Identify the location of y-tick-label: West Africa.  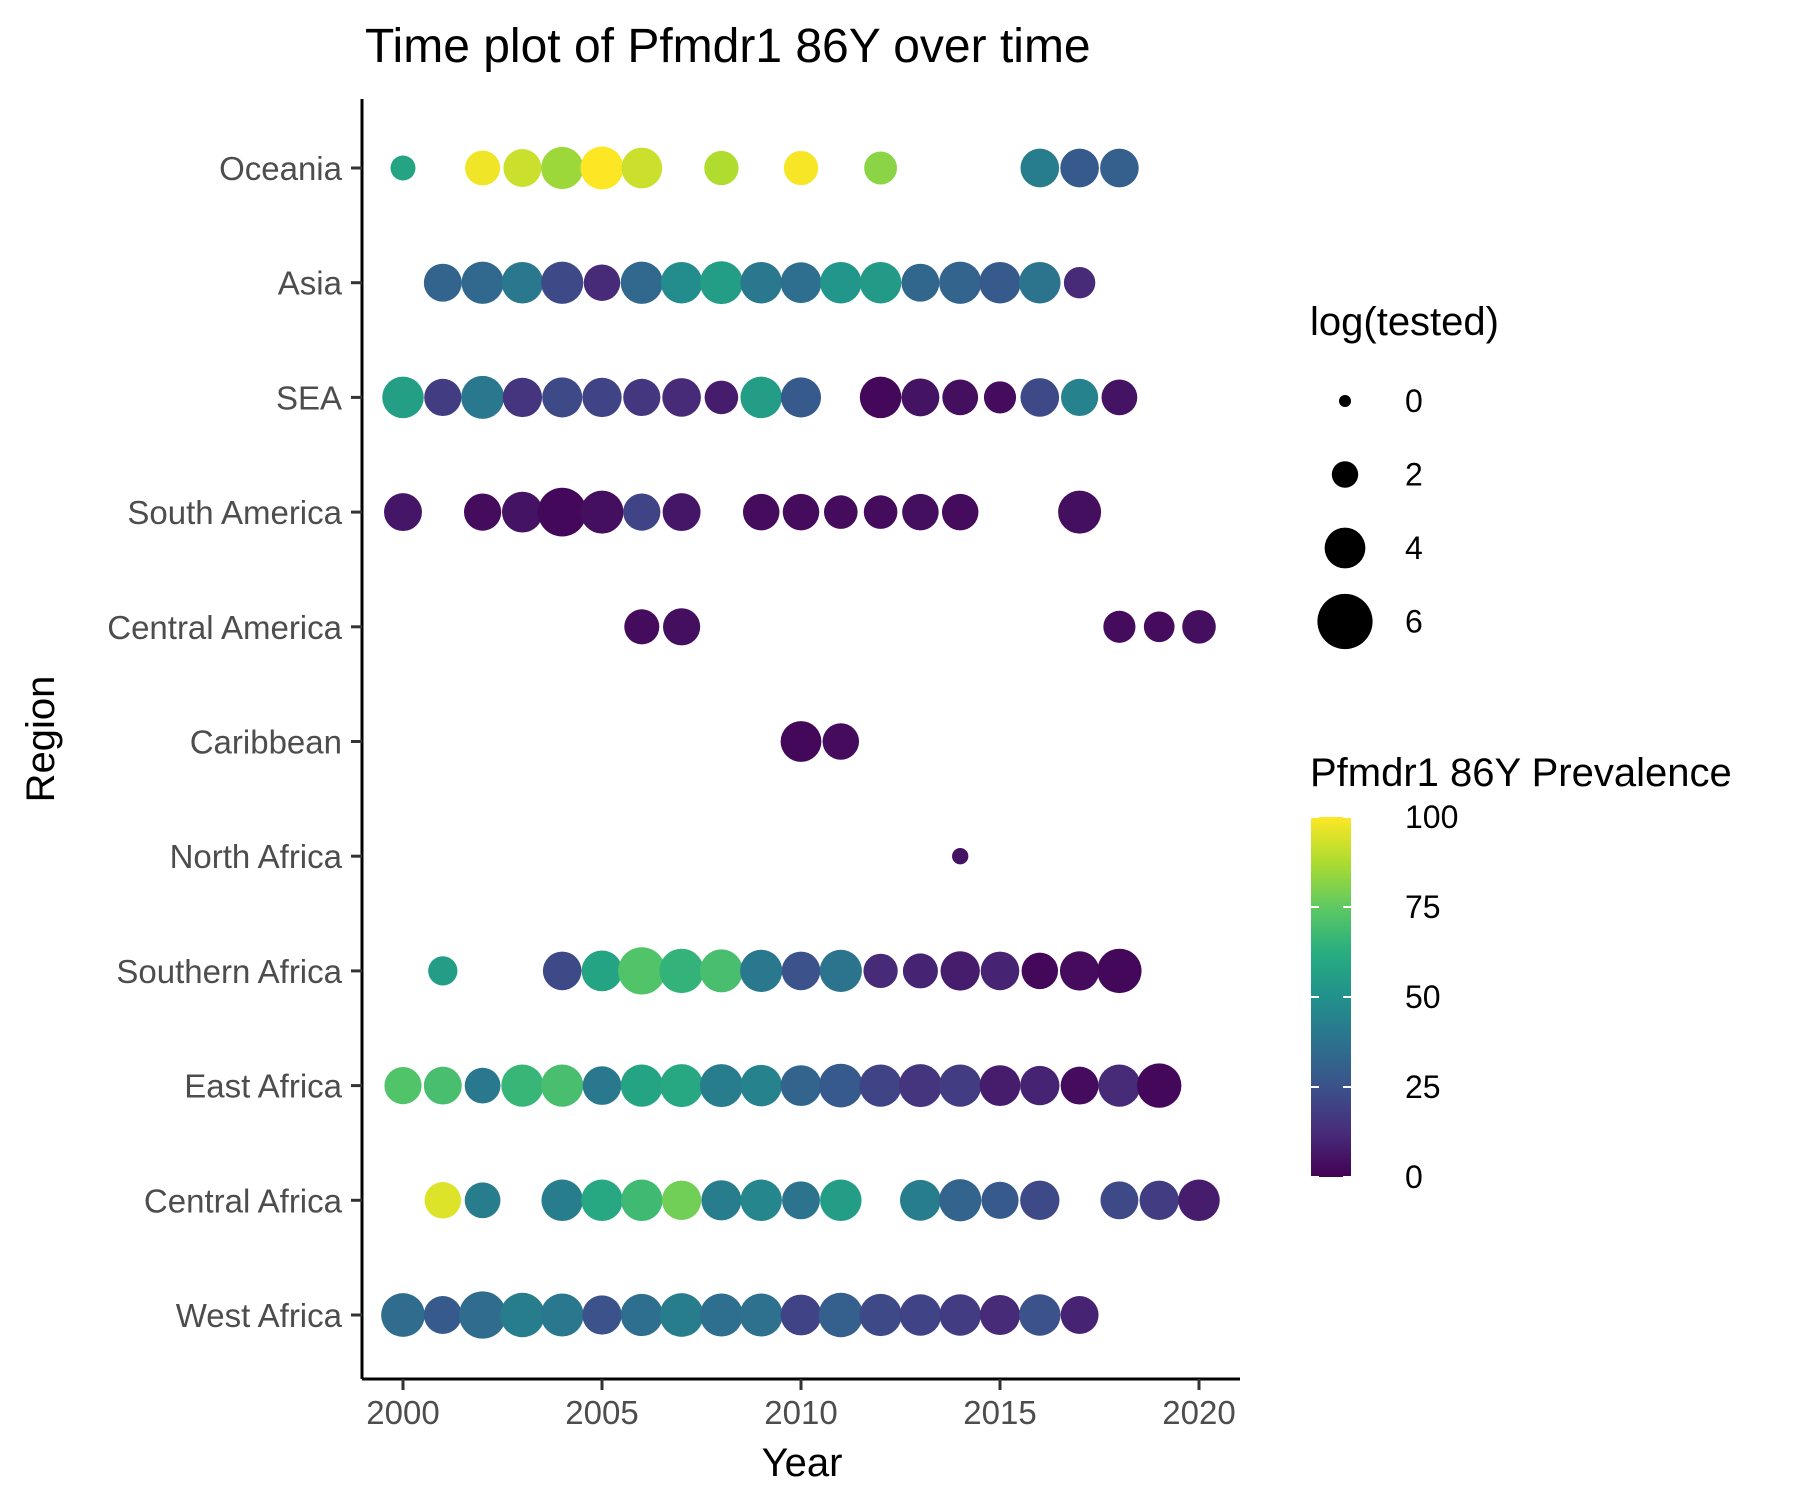
(259, 1315).